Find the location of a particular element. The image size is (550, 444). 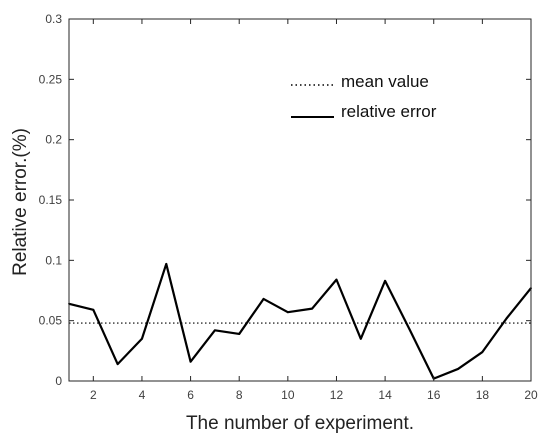

y-tick-label: 0.2 is located at coordinates (53, 140).